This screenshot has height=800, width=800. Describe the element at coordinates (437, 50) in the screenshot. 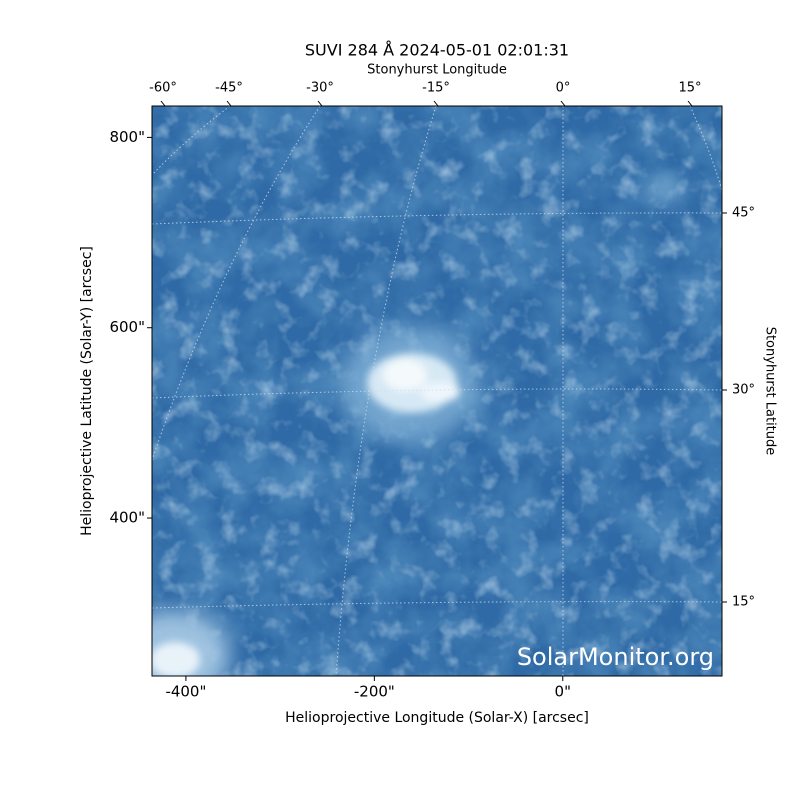

I see `chart-title: SUVI 284 Å 2024-05-01 02:01:31` at that location.